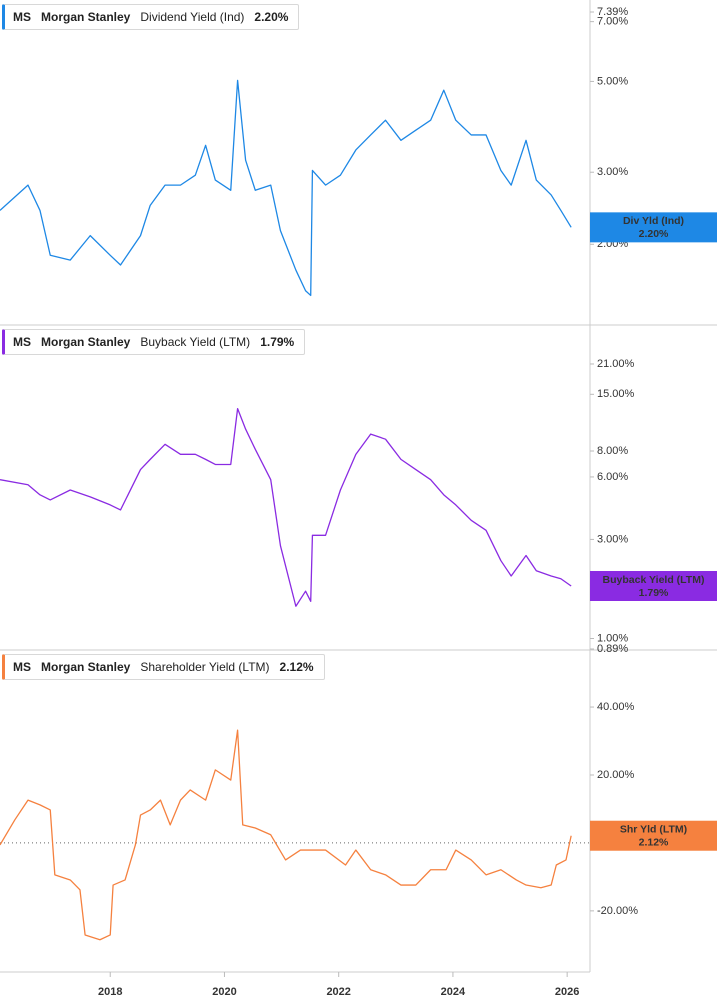  Describe the element at coordinates (338, 992) in the screenshot. I see `x-tick-label: 2022` at that location.